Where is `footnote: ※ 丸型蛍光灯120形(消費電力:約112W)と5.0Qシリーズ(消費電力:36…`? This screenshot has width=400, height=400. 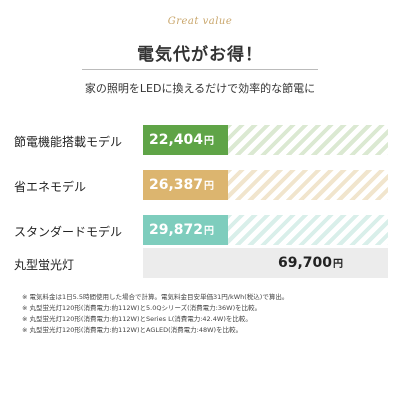
footnote: ※ 丸型蛍光灯120形(消費電力:約112W)と5.0Qシリーズ(消費電力:36… is located at coordinates (142, 308).